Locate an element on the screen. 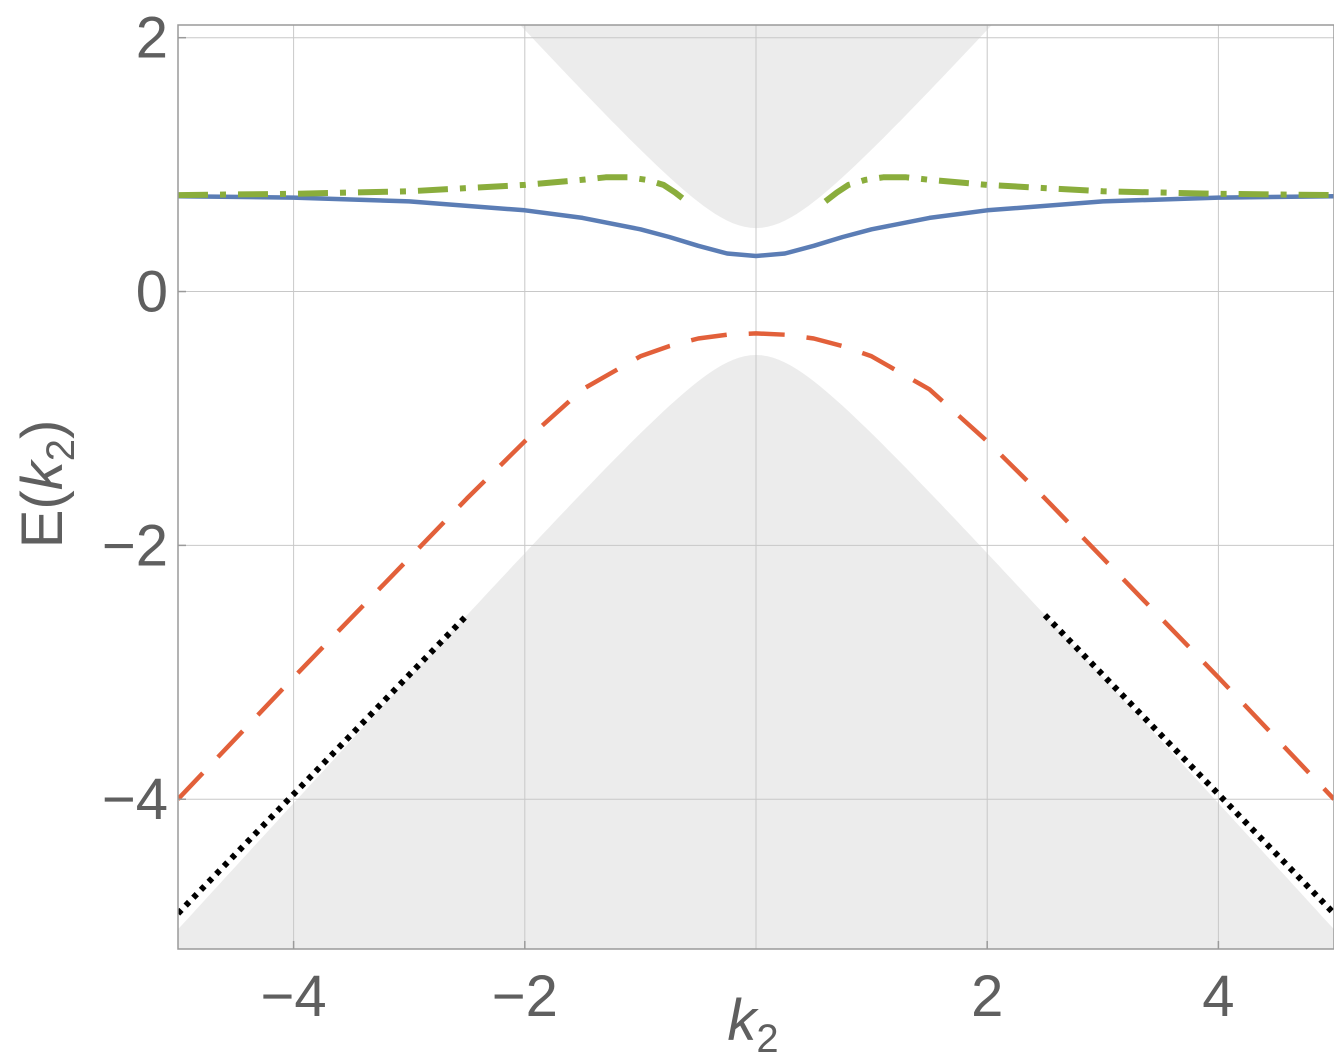  x-tick-label: 4 is located at coordinates (1218, 996).